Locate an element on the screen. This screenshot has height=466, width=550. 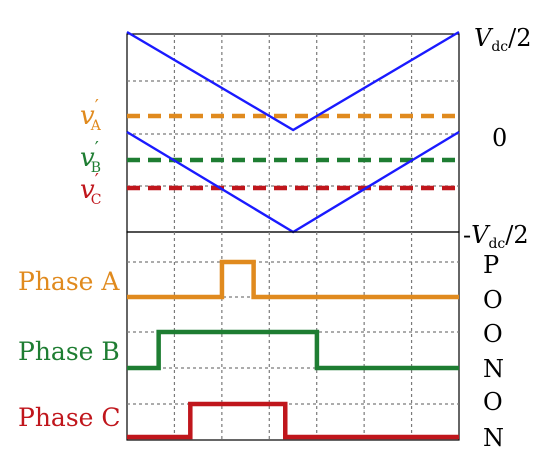
state-c-low: N is located at coordinates (493, 438).